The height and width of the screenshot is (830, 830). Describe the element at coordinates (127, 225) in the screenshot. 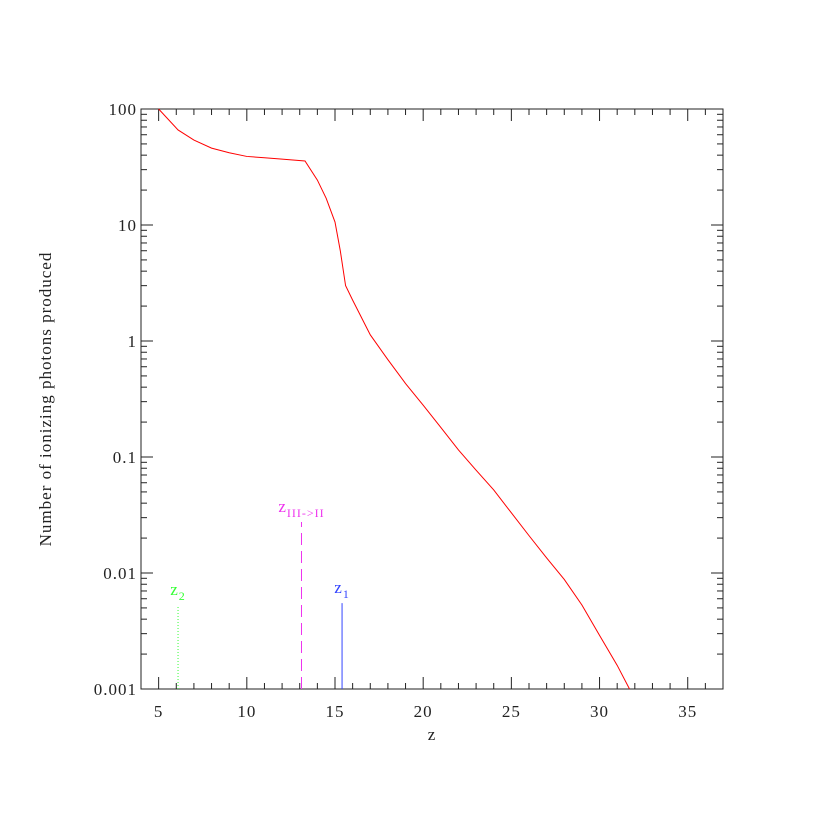

I see `y-tick-label: 10` at that location.